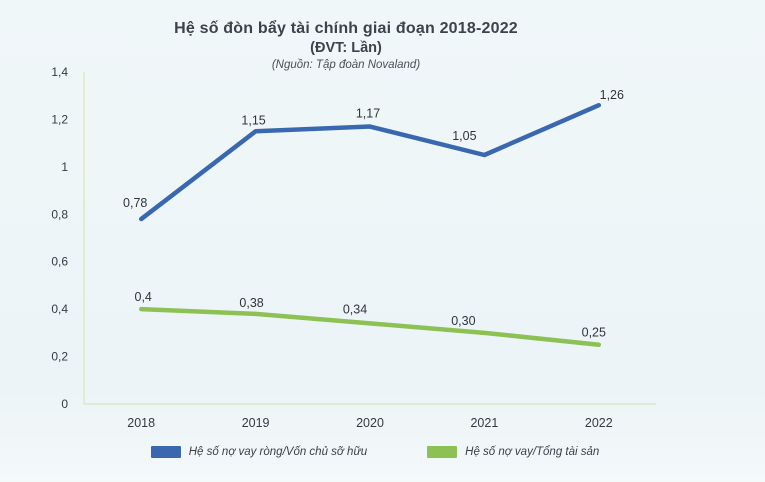  What do you see at coordinates (251, 303) in the screenshot?
I see `data-label: 0,38` at bounding box center [251, 303].